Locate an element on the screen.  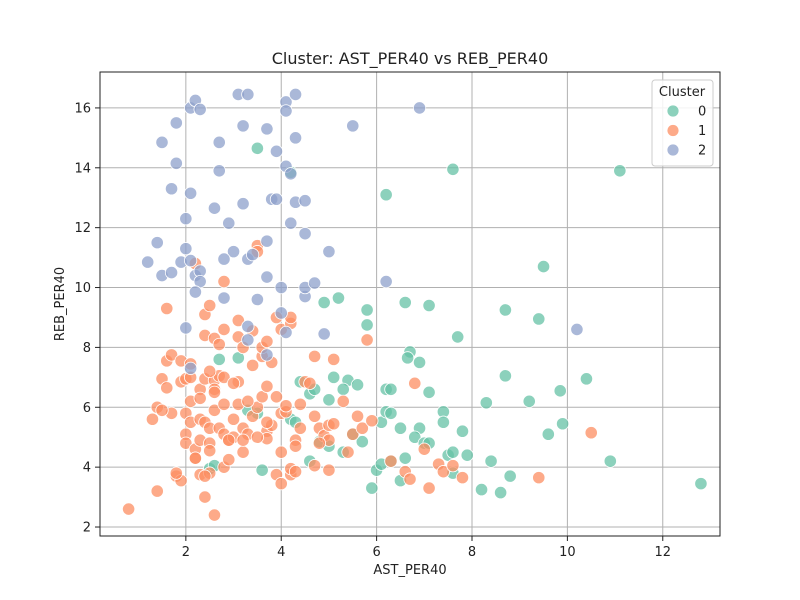
legend: Cluster 0 1 2 is located at coordinates (682, 123).